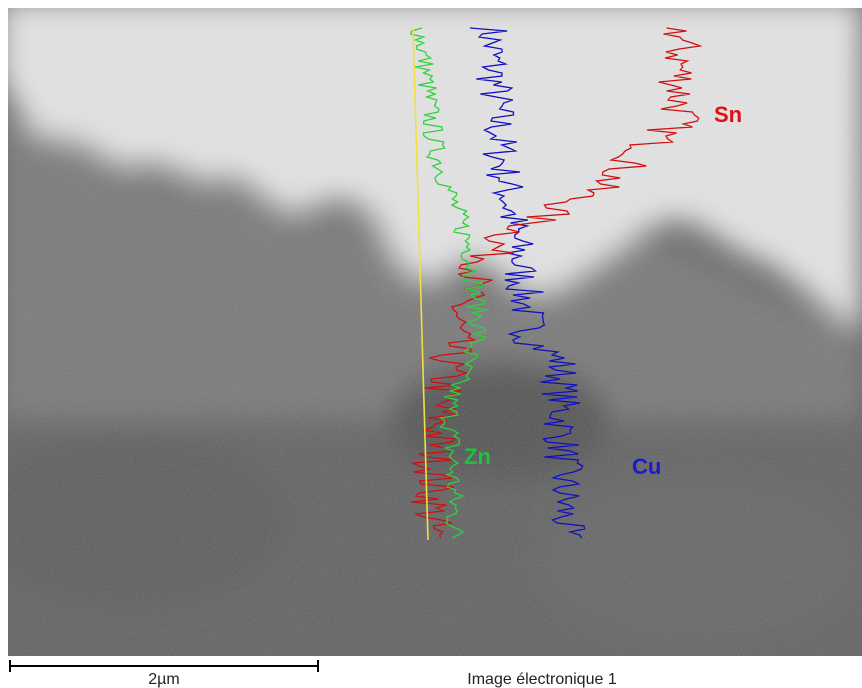 This screenshot has width=862, height=688. Describe the element at coordinates (728, 114) in the screenshot. I see `element-label: Sn` at that location.